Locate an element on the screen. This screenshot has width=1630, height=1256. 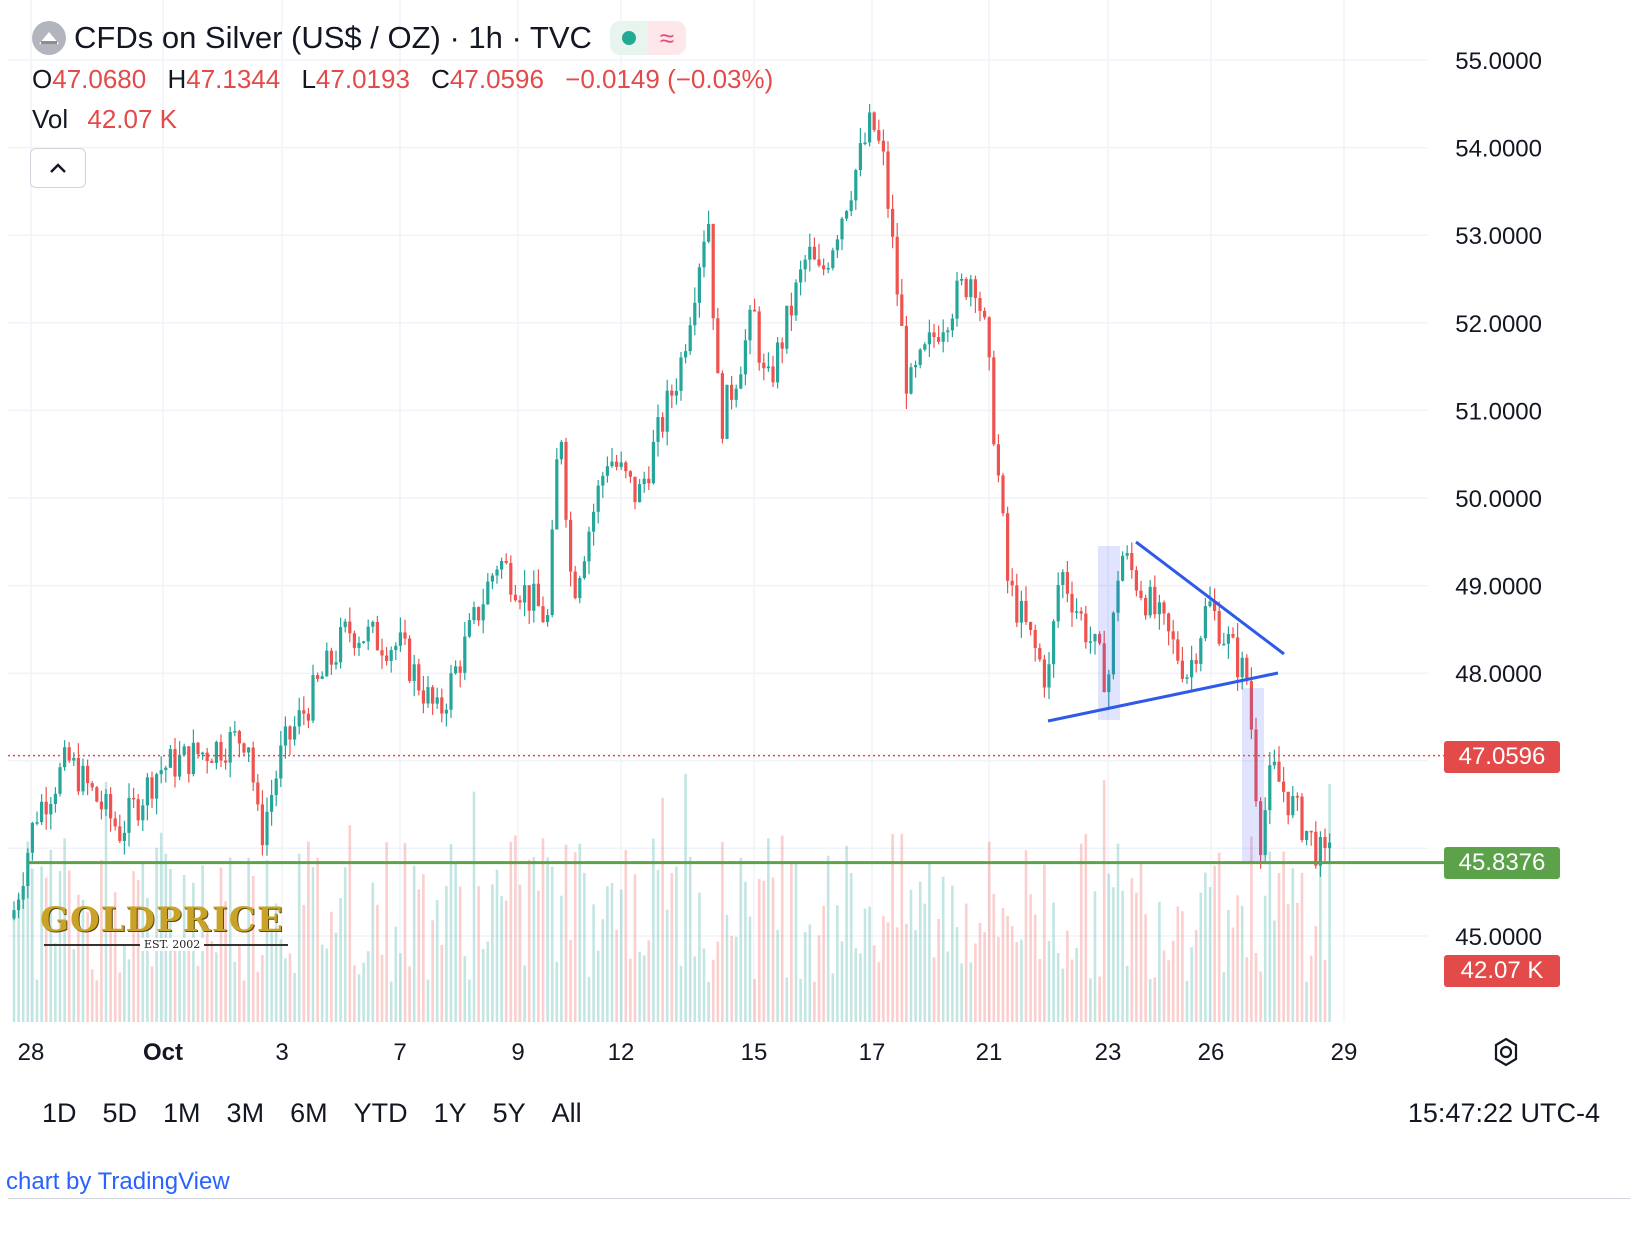
price-axis-label: 45.0000 is located at coordinates (1498, 937).